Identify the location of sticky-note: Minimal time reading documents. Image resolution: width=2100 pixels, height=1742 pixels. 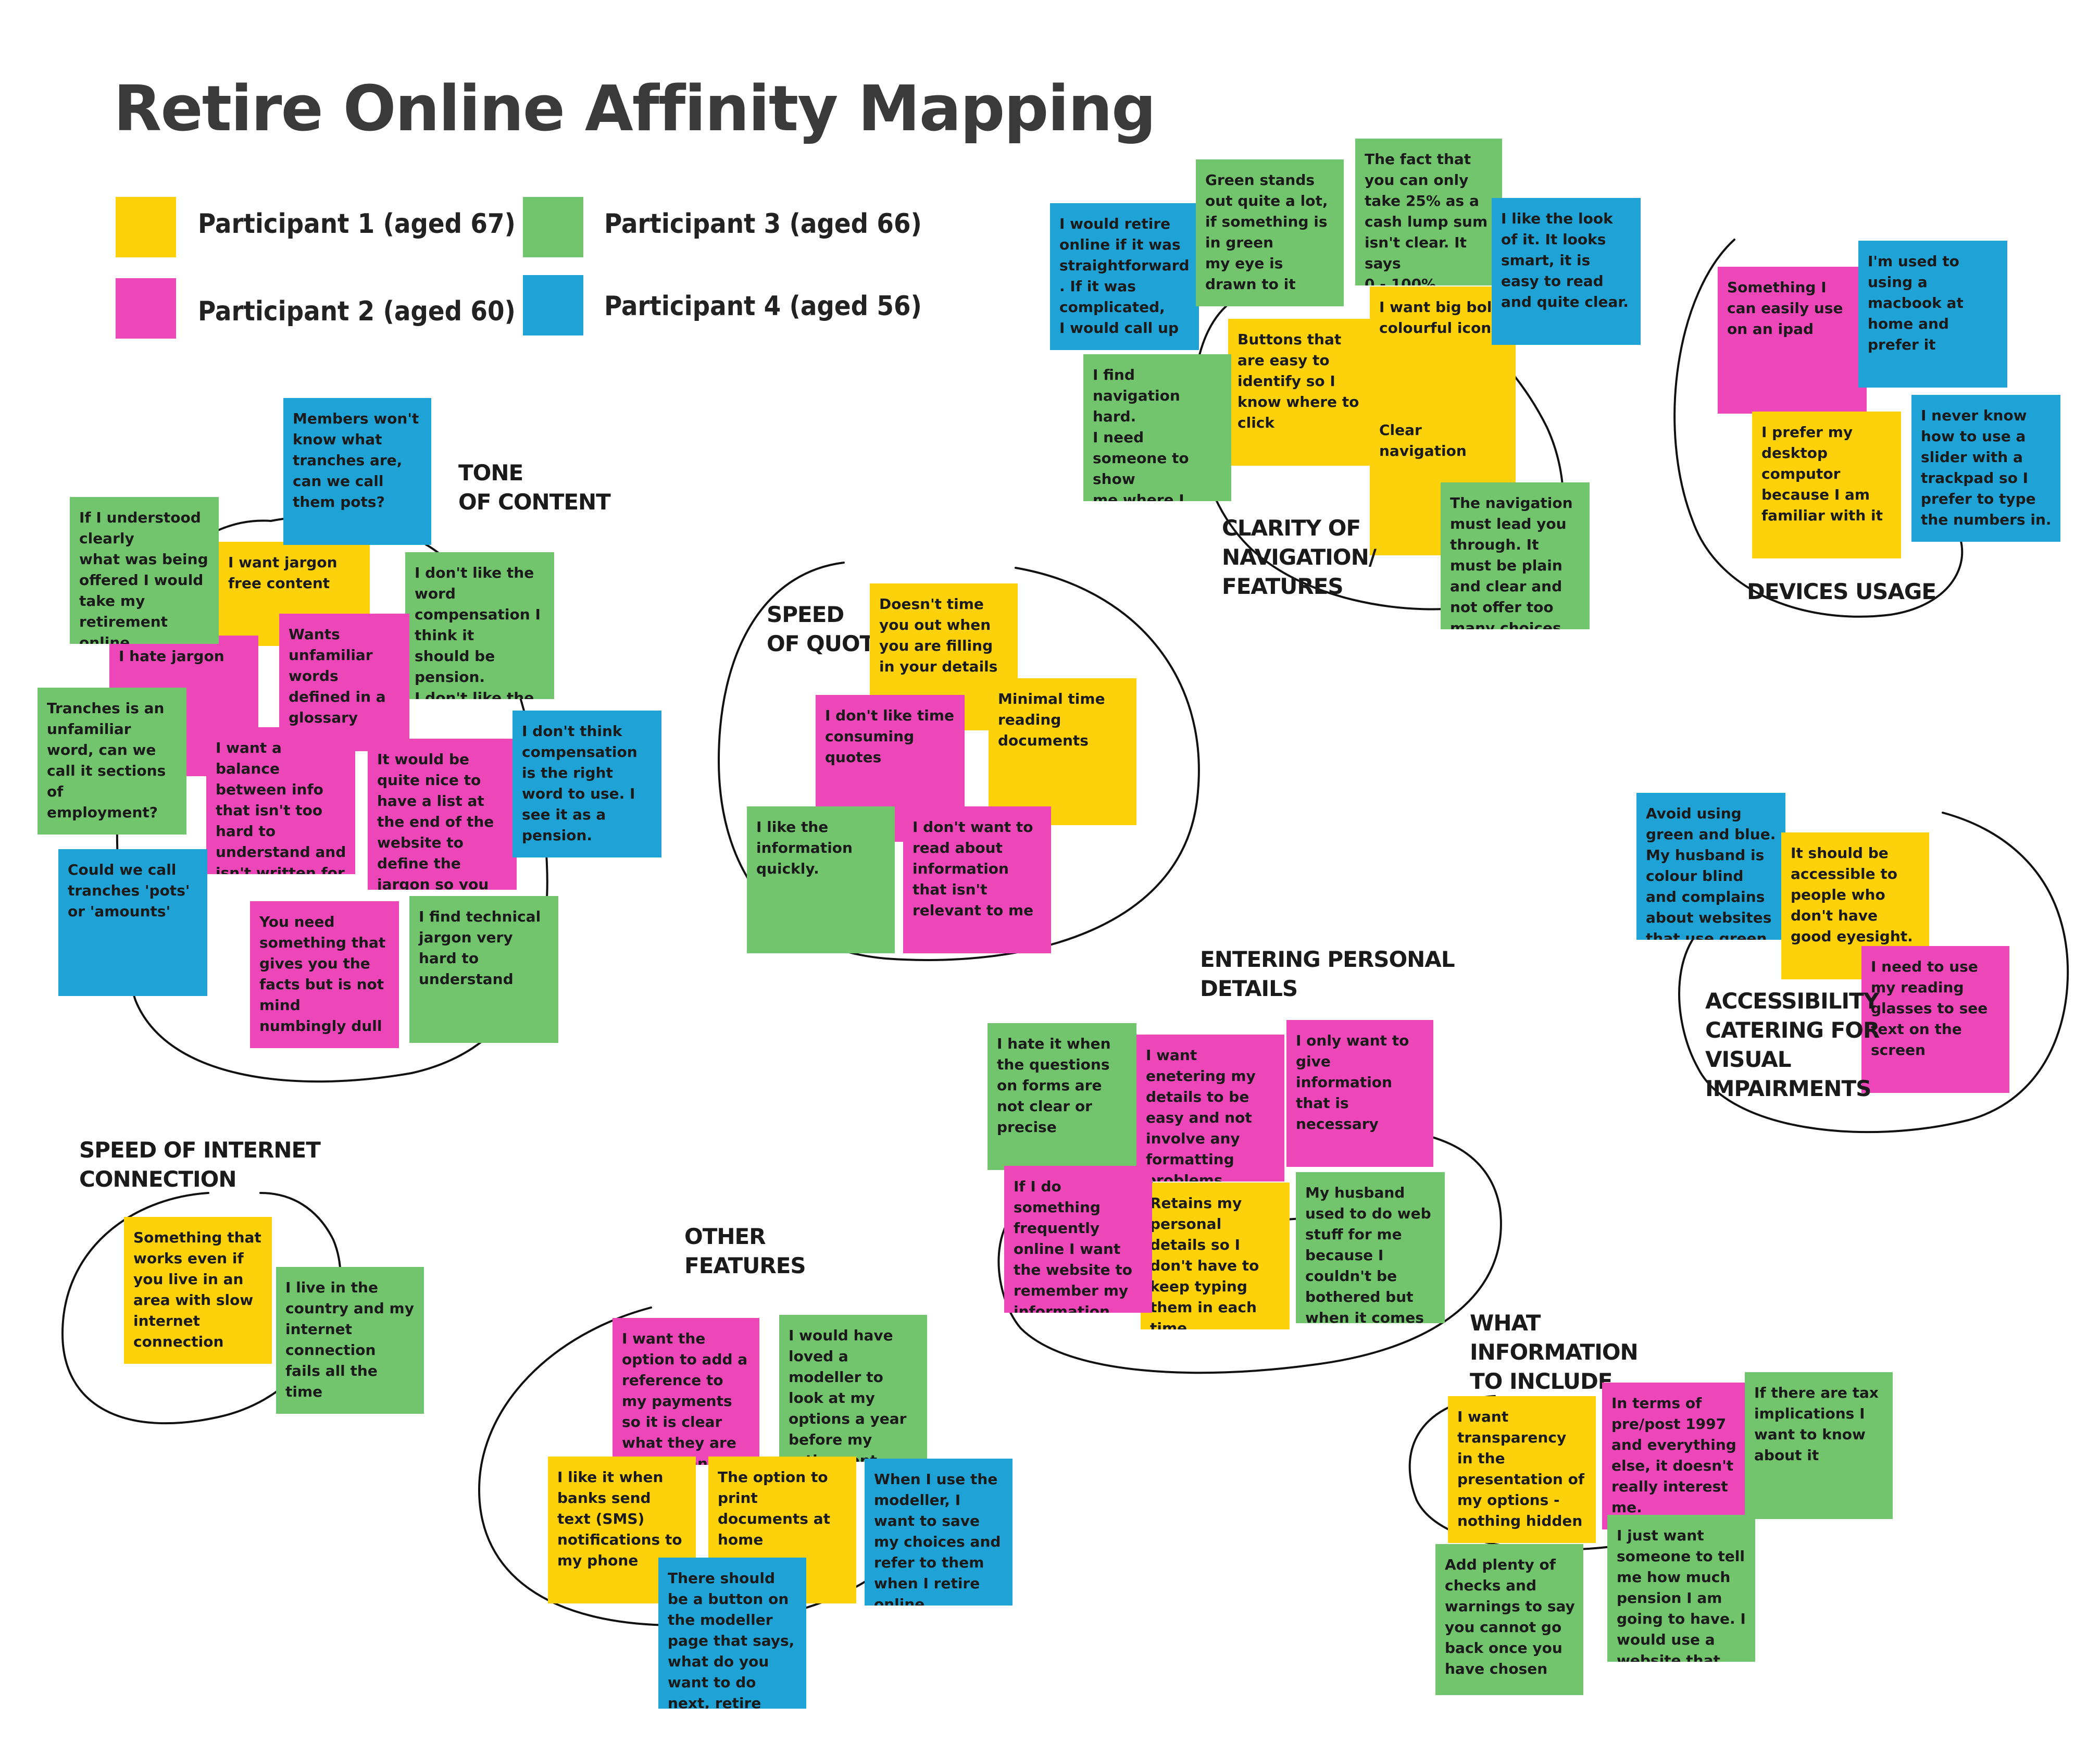
(1062, 752).